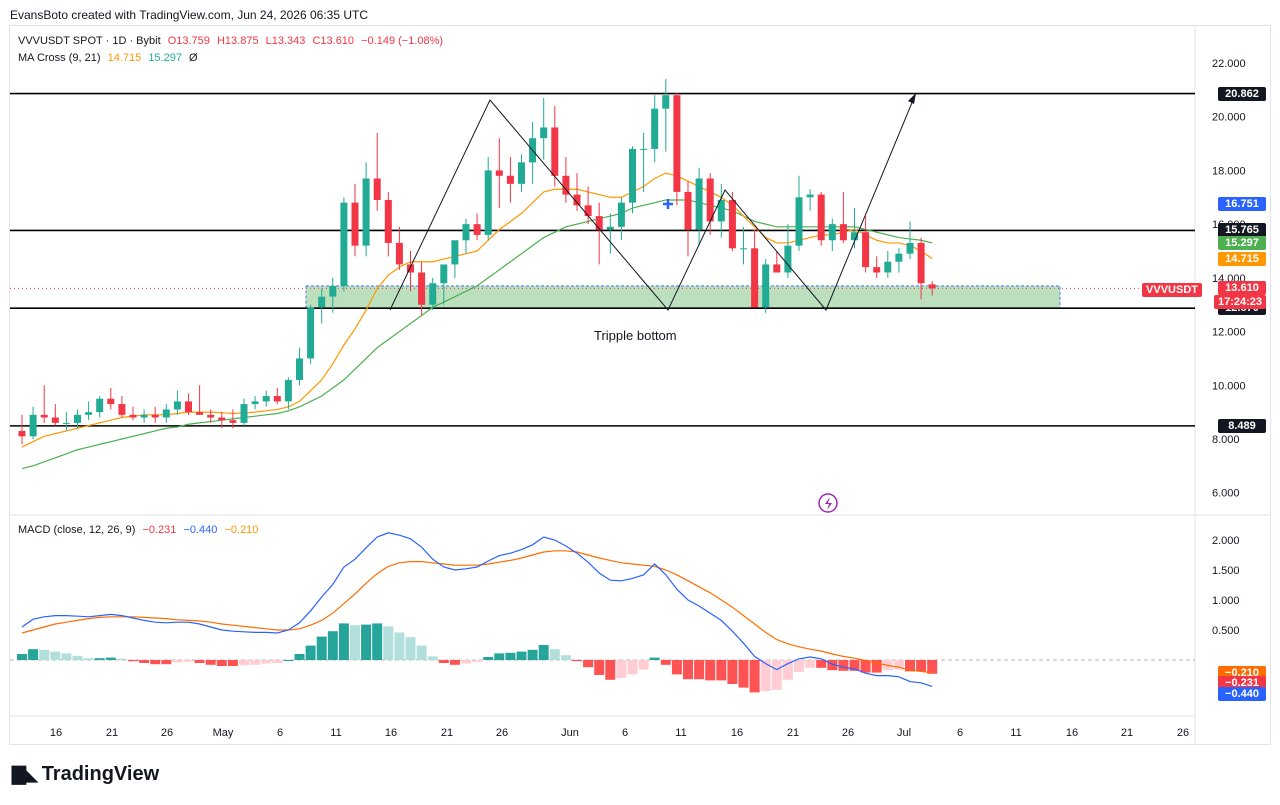 The width and height of the screenshot is (1280, 805). What do you see at coordinates (1229, 118) in the screenshot?
I see `price-tick-label: 20.000` at bounding box center [1229, 118].